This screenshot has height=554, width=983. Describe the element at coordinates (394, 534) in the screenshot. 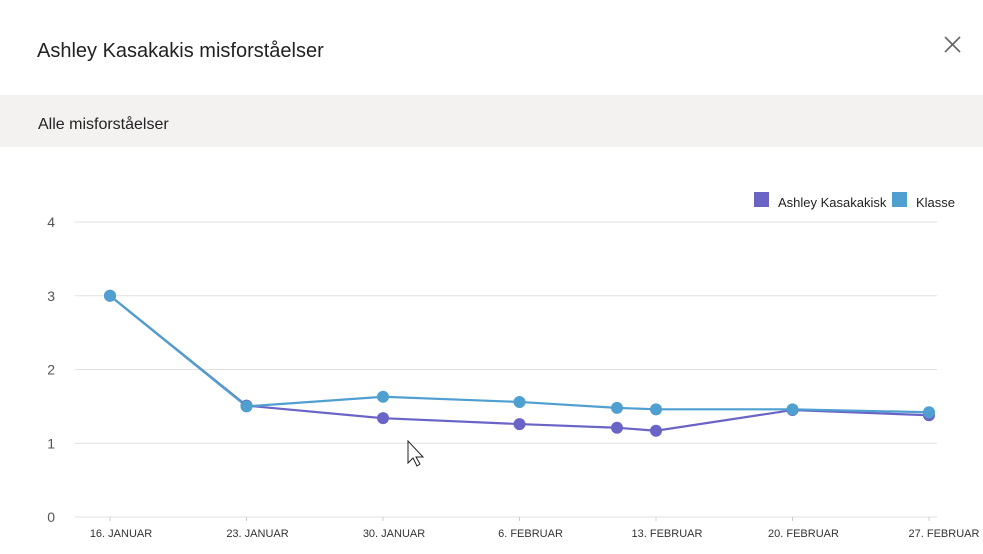

I see `x-tick-label: 30. JANUAR` at that location.